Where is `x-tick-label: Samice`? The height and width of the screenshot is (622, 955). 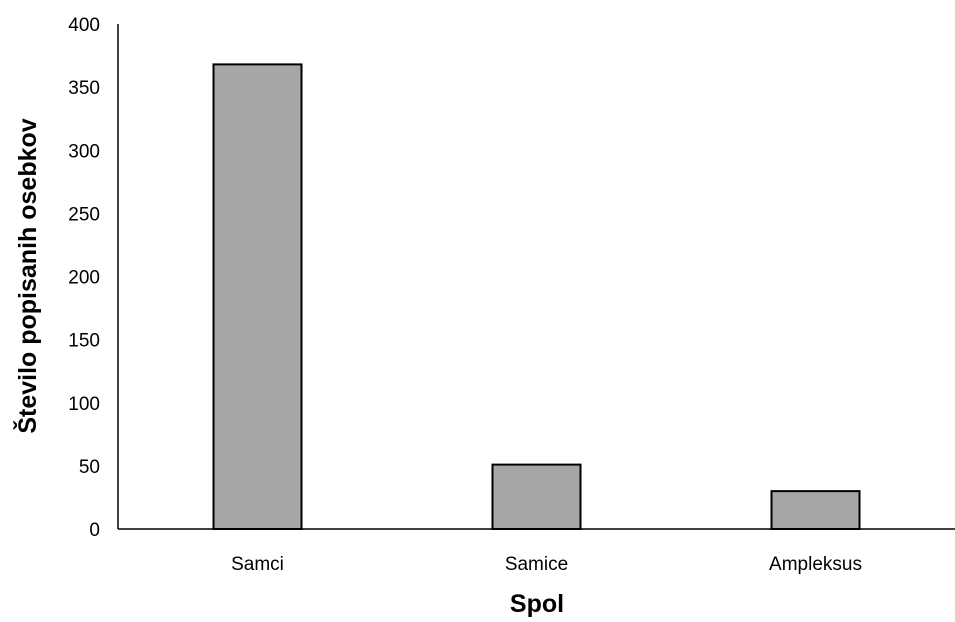 x-tick-label: Samice is located at coordinates (536, 564).